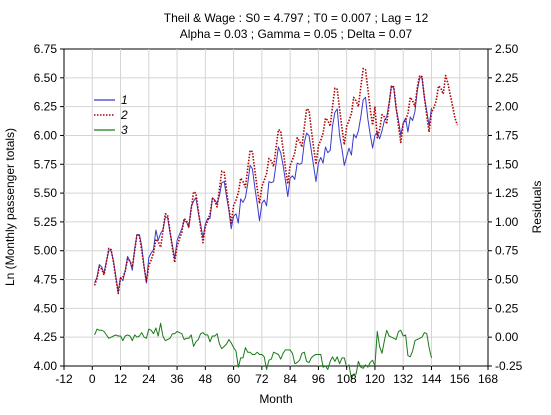  I want to click on y-right-tick-label: 2.50, so click(507, 49).